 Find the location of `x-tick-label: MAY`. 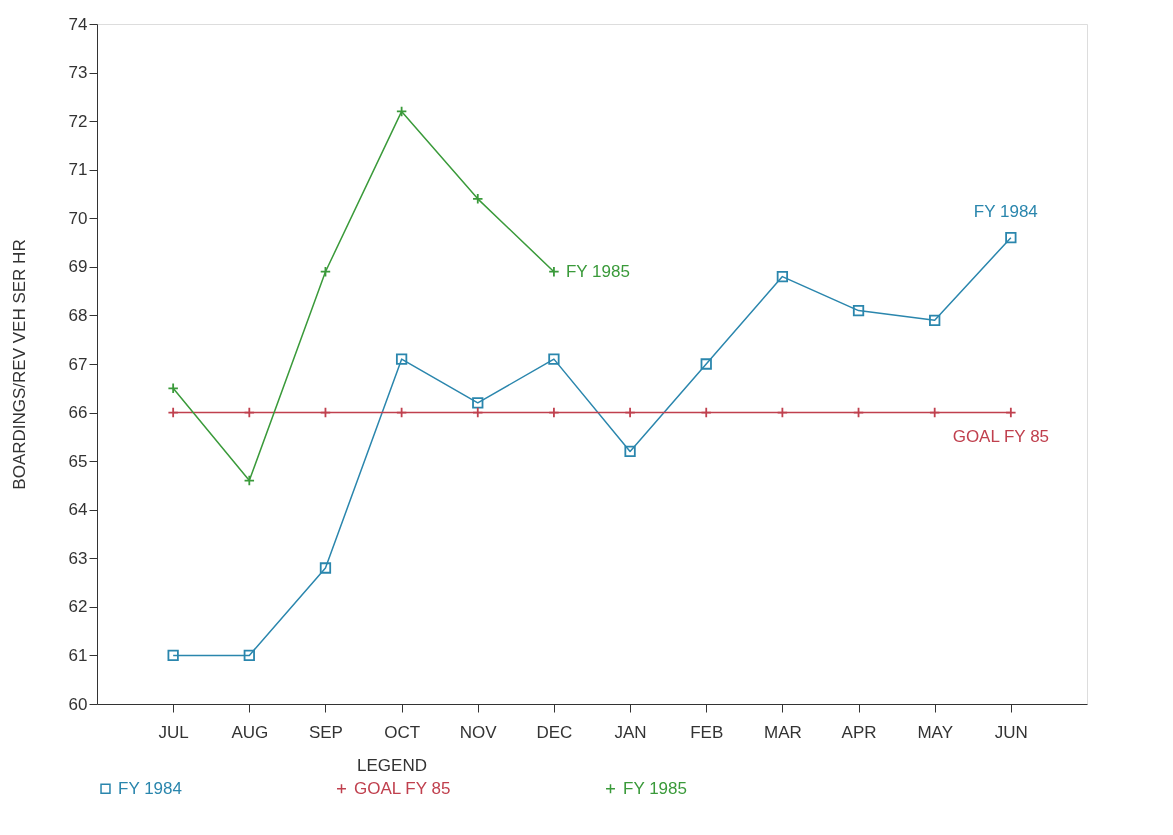

x-tick-label: MAY is located at coordinates (935, 732).